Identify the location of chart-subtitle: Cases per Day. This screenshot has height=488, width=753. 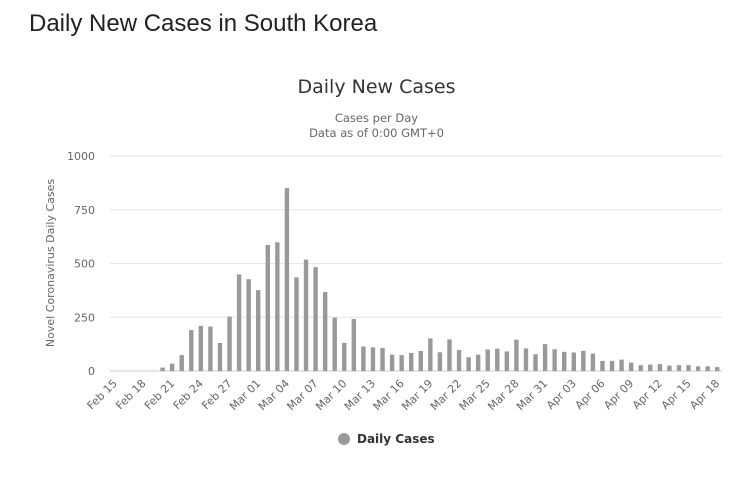
(376, 118).